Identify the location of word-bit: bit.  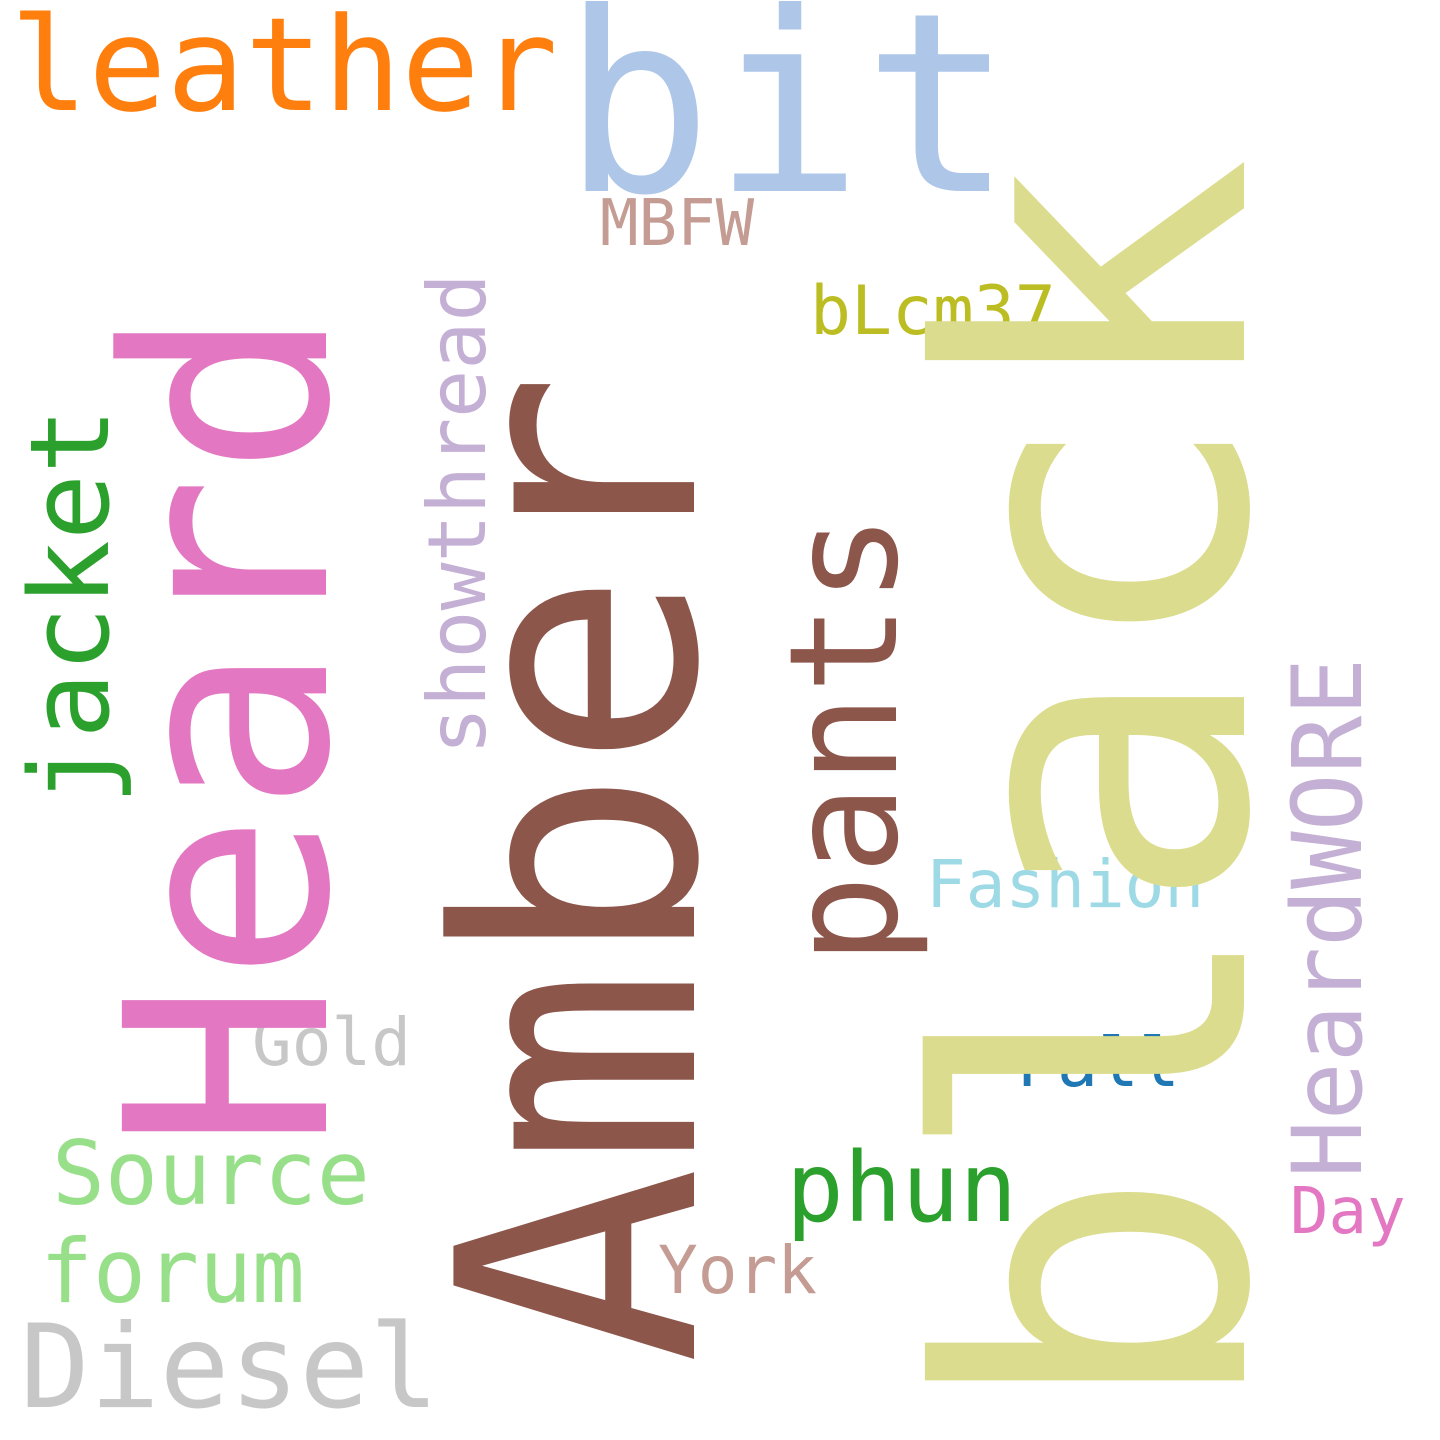
(788, 125).